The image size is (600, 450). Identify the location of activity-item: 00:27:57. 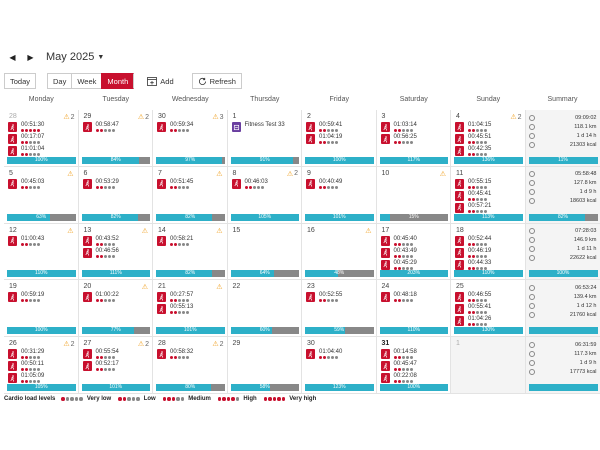
(175, 297).